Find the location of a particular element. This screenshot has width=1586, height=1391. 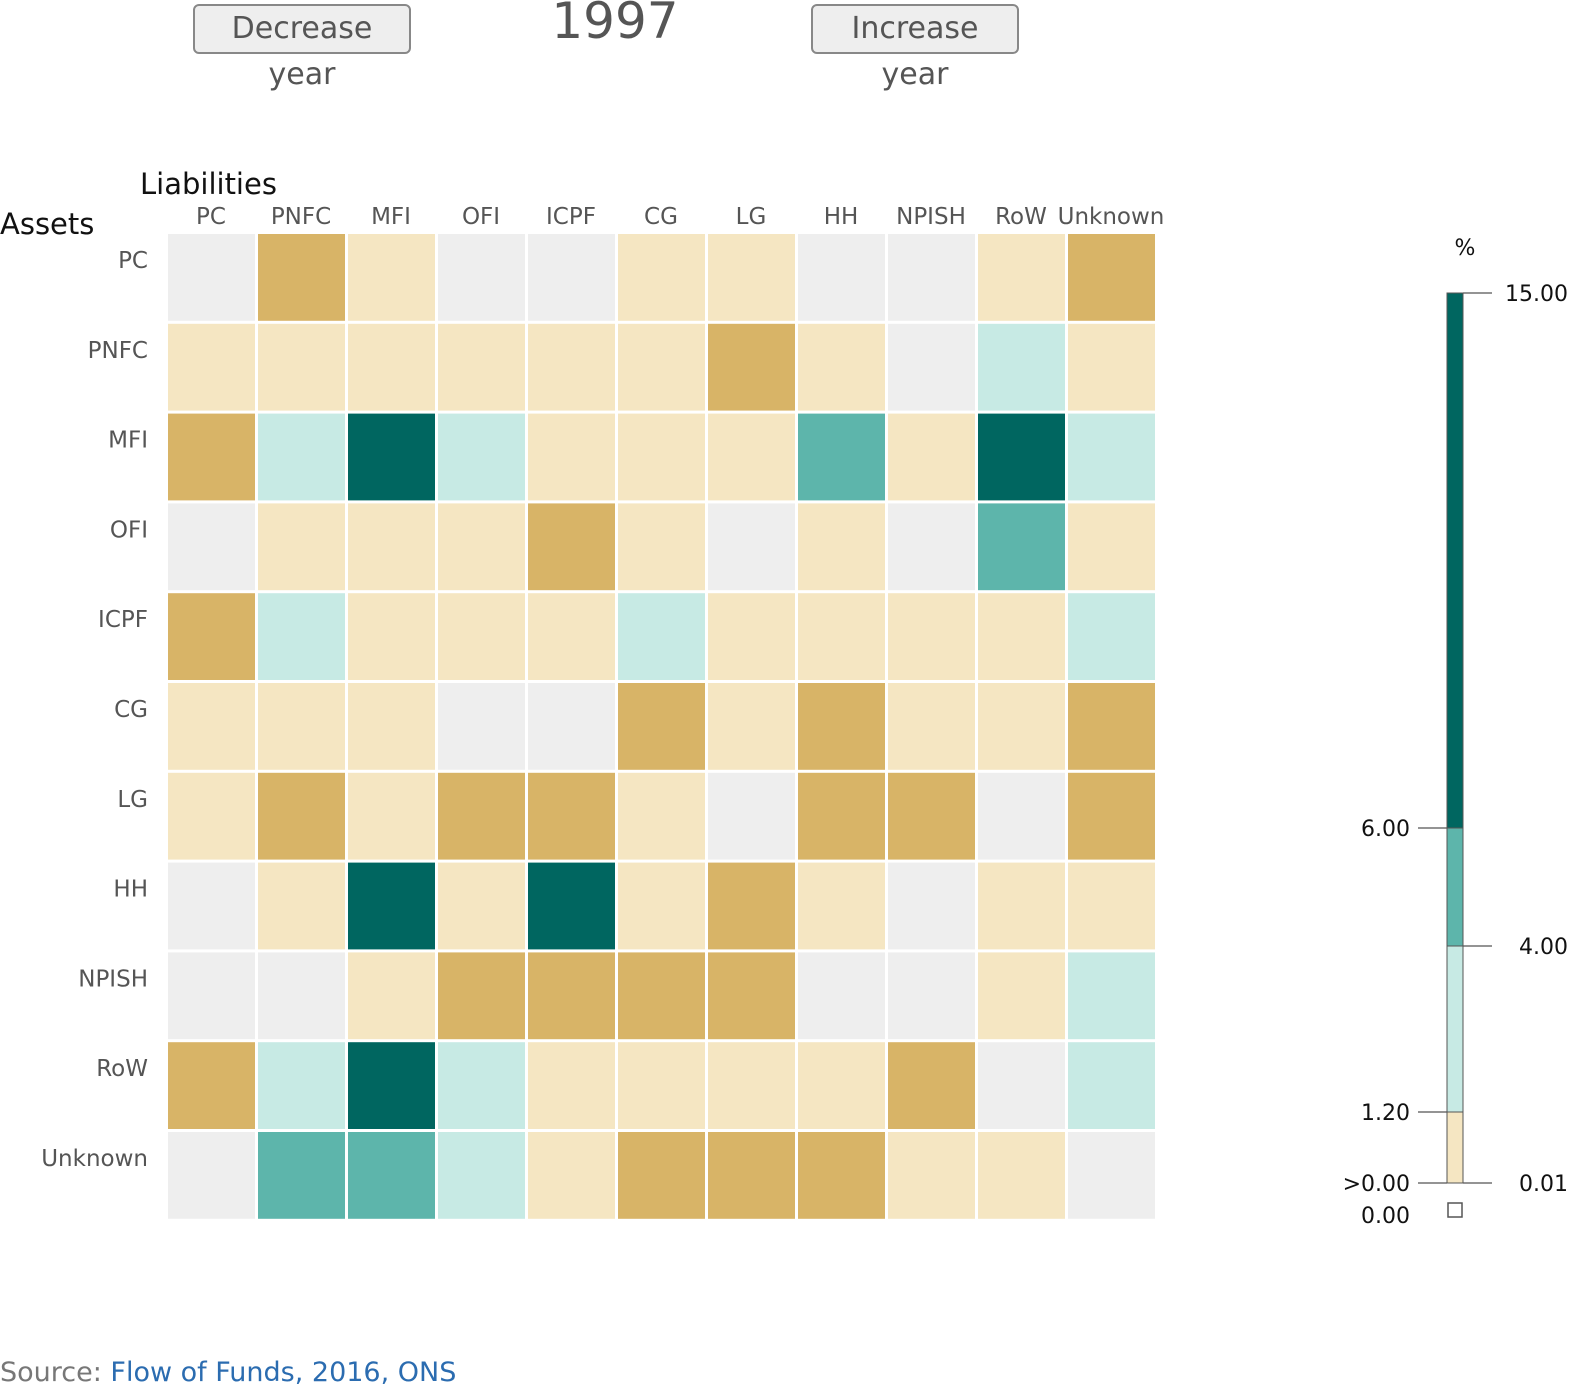

legend-tick-label: >0.00 is located at coordinates (1376, 1184).